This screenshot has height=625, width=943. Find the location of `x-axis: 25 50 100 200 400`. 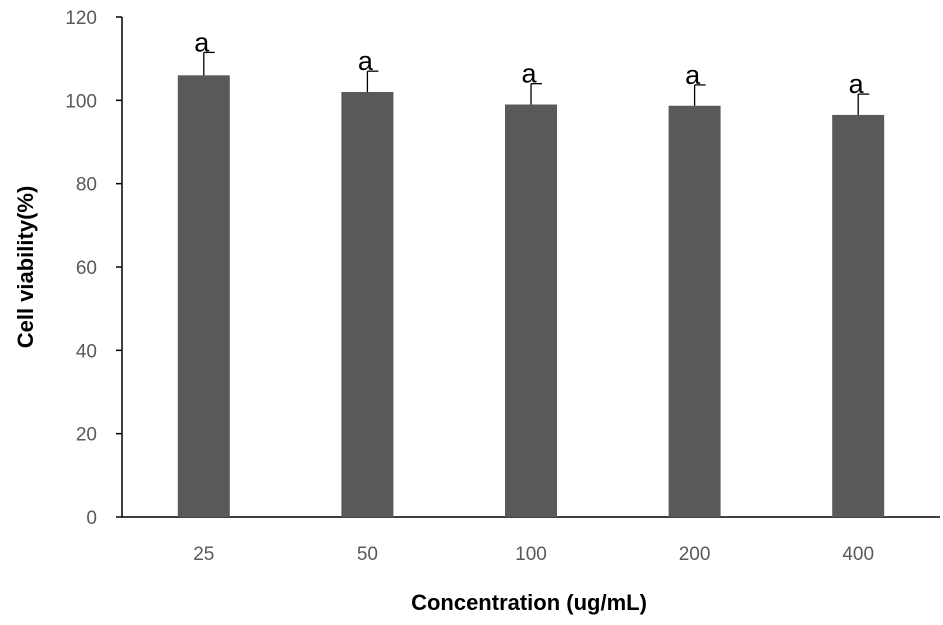

x-axis: 25 50 100 200 400 is located at coordinates (531, 540).